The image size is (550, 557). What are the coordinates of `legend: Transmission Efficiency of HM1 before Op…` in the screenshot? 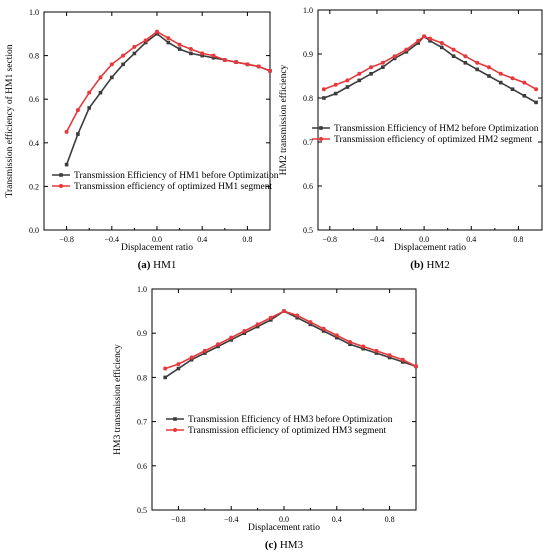 It's located at (165, 181).